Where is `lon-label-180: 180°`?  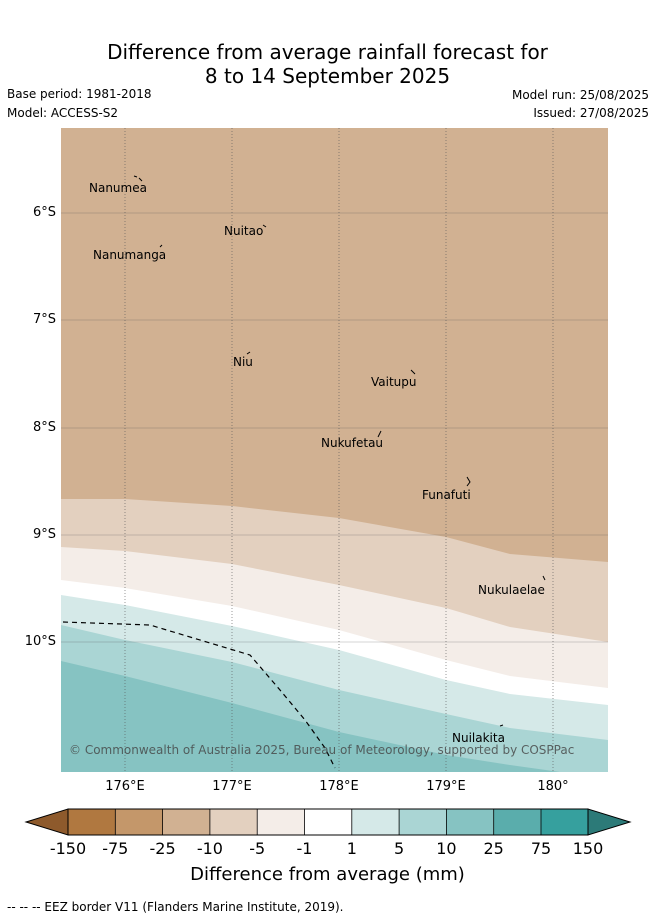 lon-label-180: 180° is located at coordinates (553, 786).